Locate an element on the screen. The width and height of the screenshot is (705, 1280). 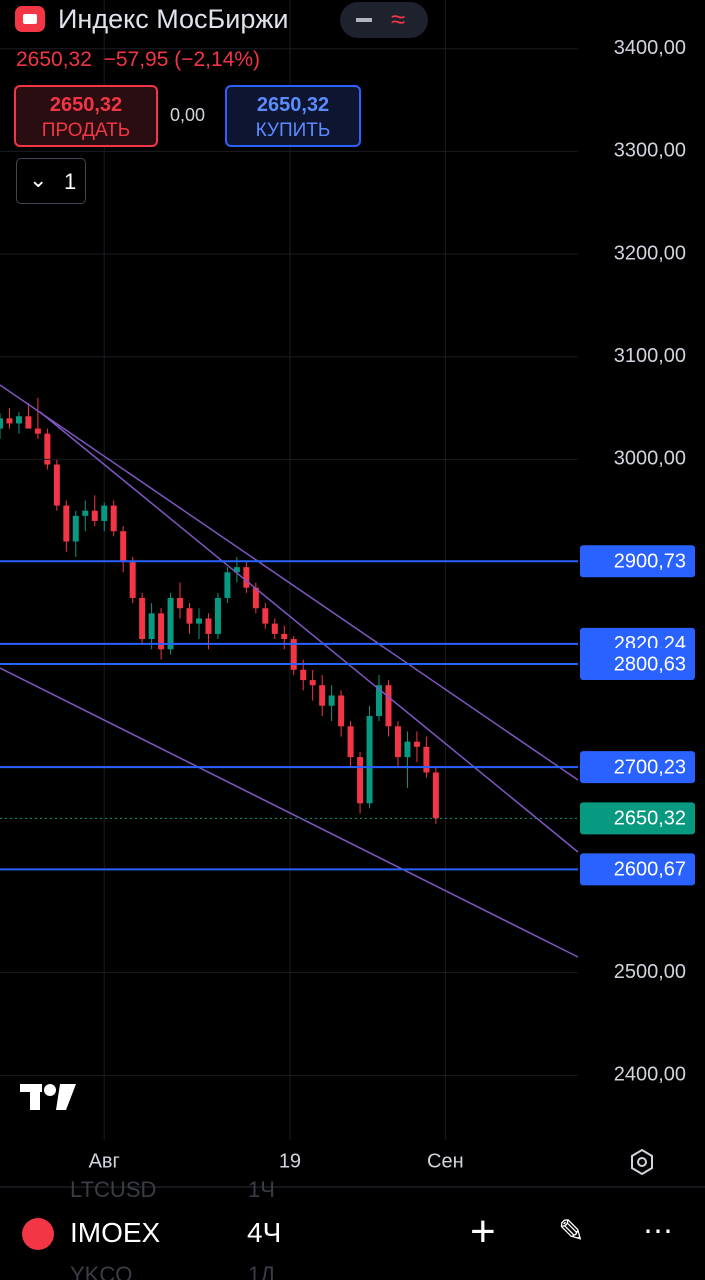
y-tick-label: 3100,00 is located at coordinates (650, 356).